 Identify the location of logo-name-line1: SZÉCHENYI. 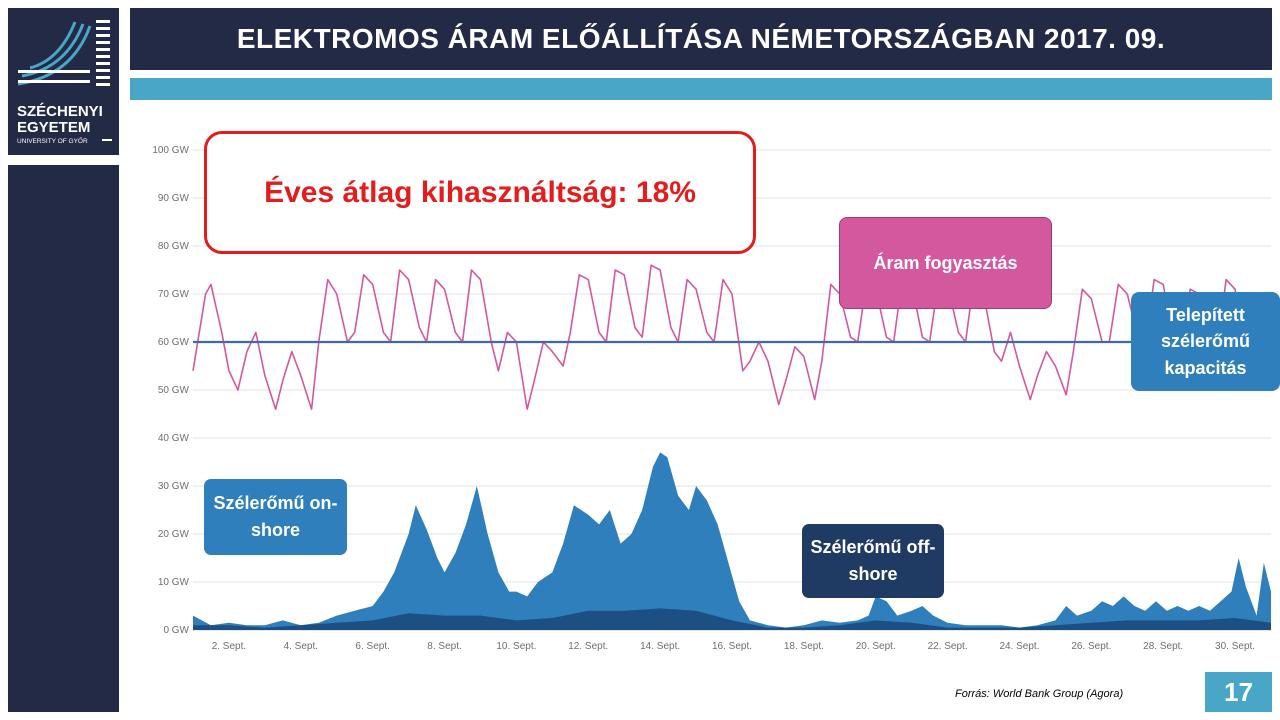
(60, 111).